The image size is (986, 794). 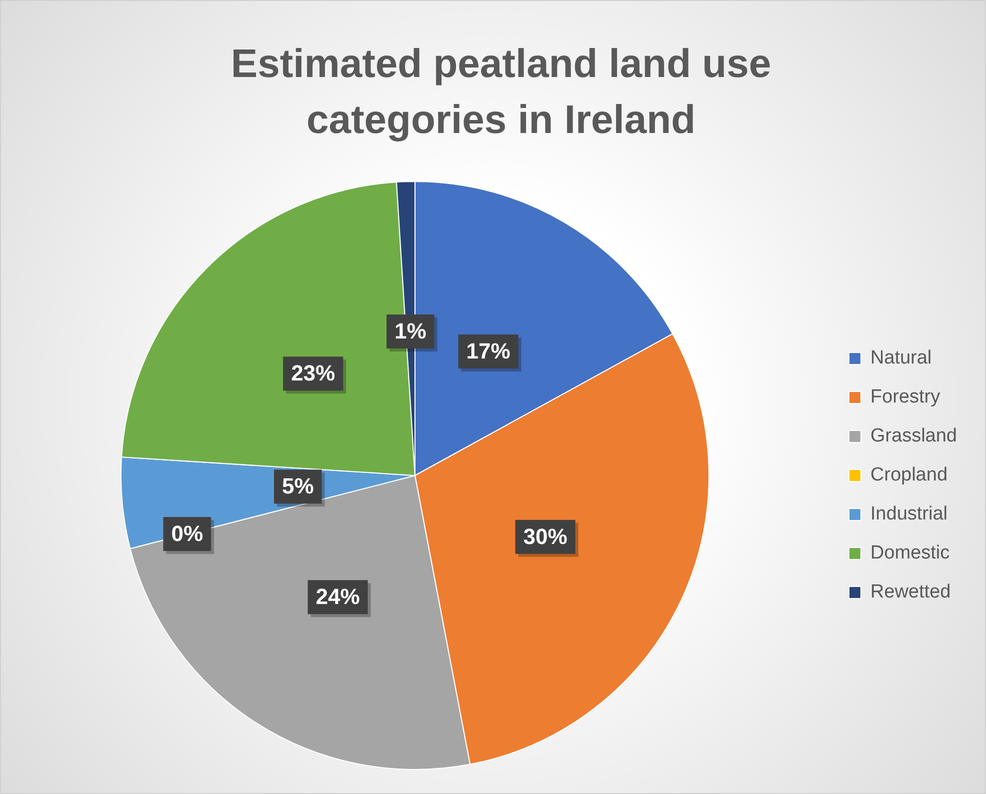 I want to click on legend-label: Forestry, so click(x=905, y=397).